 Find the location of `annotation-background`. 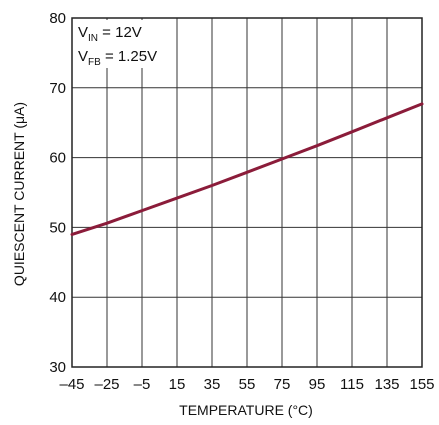

annotation-background is located at coordinates (123, 44).